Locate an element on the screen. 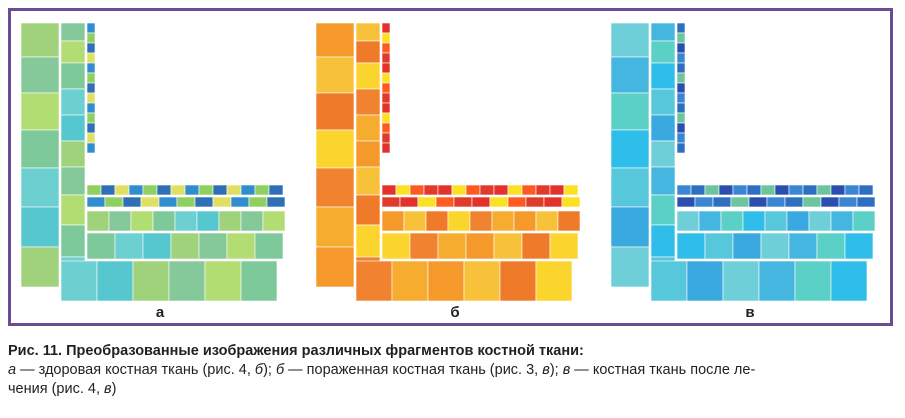 This screenshot has width=905, height=418. panel-b-label: б is located at coordinates (455, 312).